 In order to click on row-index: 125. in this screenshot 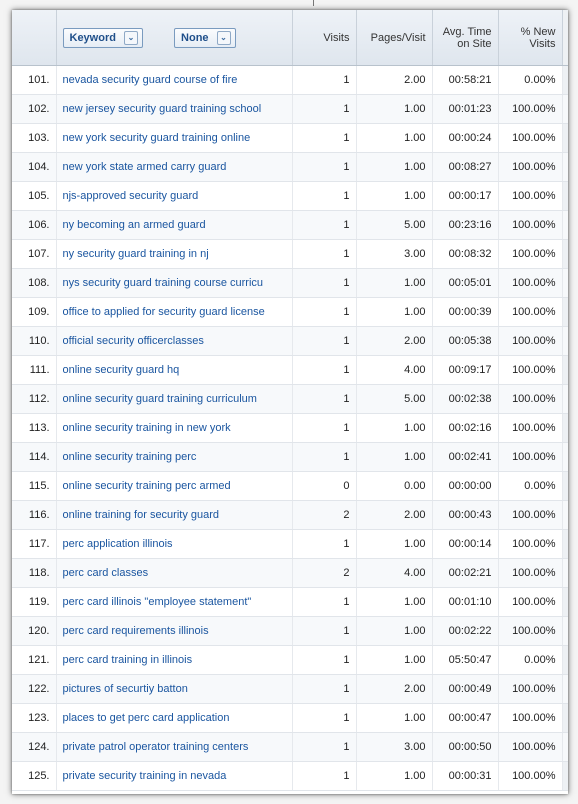, I will do `click(34, 776)`.